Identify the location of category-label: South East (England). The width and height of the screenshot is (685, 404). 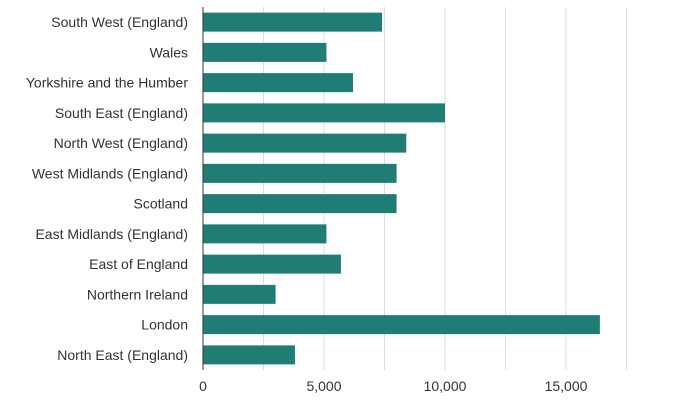
(121, 113).